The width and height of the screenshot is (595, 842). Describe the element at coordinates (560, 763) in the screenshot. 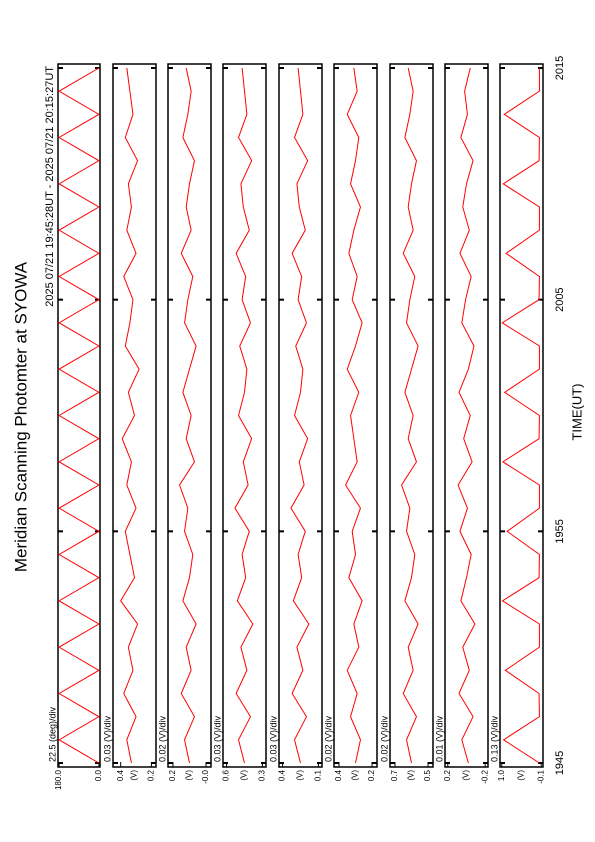

I see `x-tick-label: 1945` at that location.